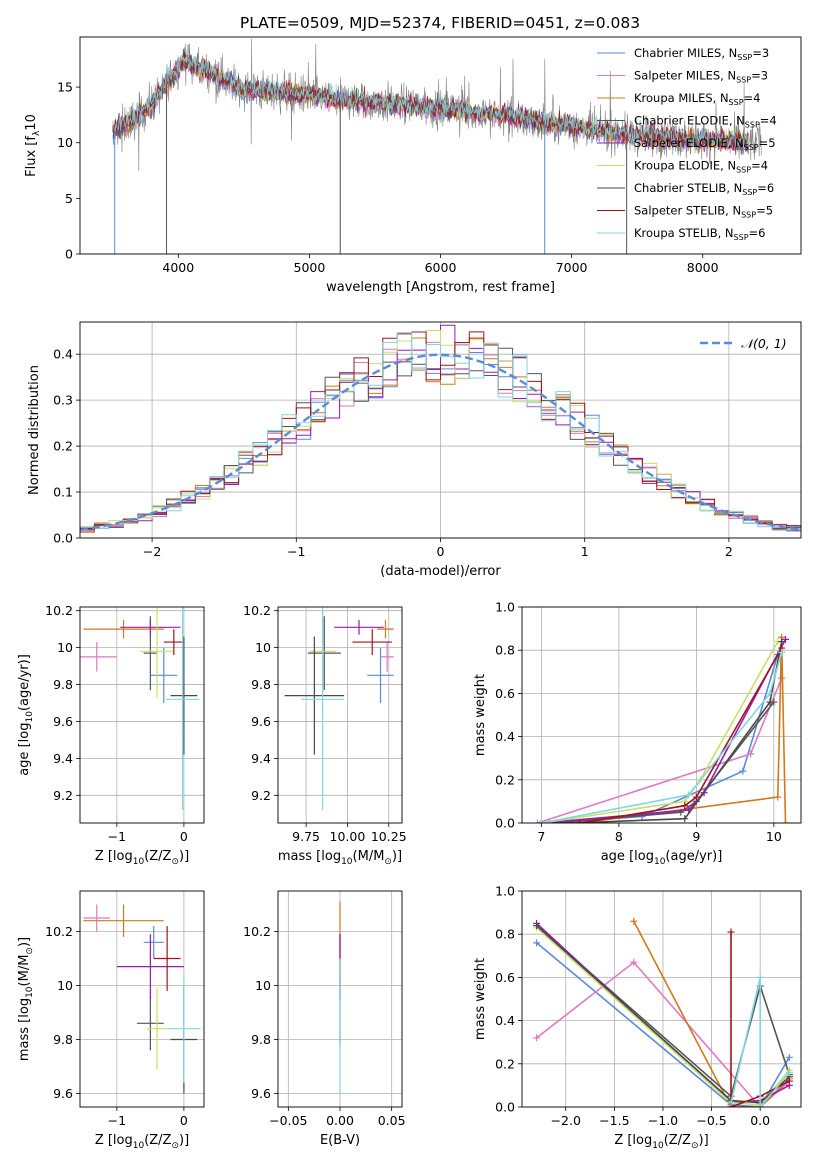  Describe the element at coordinates (24, 971) in the screenshot. I see `label-part: (M/M` at that location.